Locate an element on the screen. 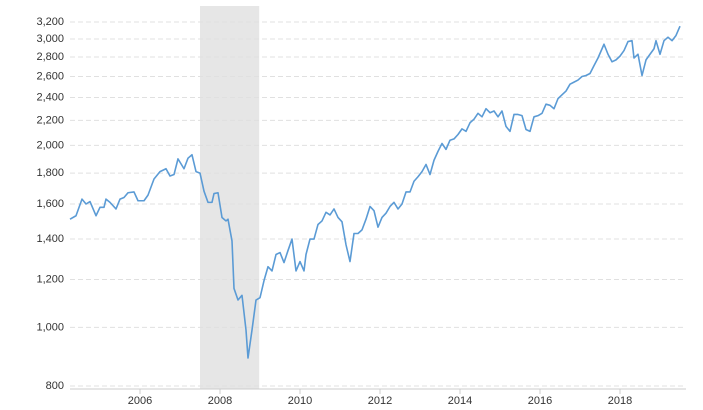  y-tick-label: 1,200 is located at coordinates (50, 279).